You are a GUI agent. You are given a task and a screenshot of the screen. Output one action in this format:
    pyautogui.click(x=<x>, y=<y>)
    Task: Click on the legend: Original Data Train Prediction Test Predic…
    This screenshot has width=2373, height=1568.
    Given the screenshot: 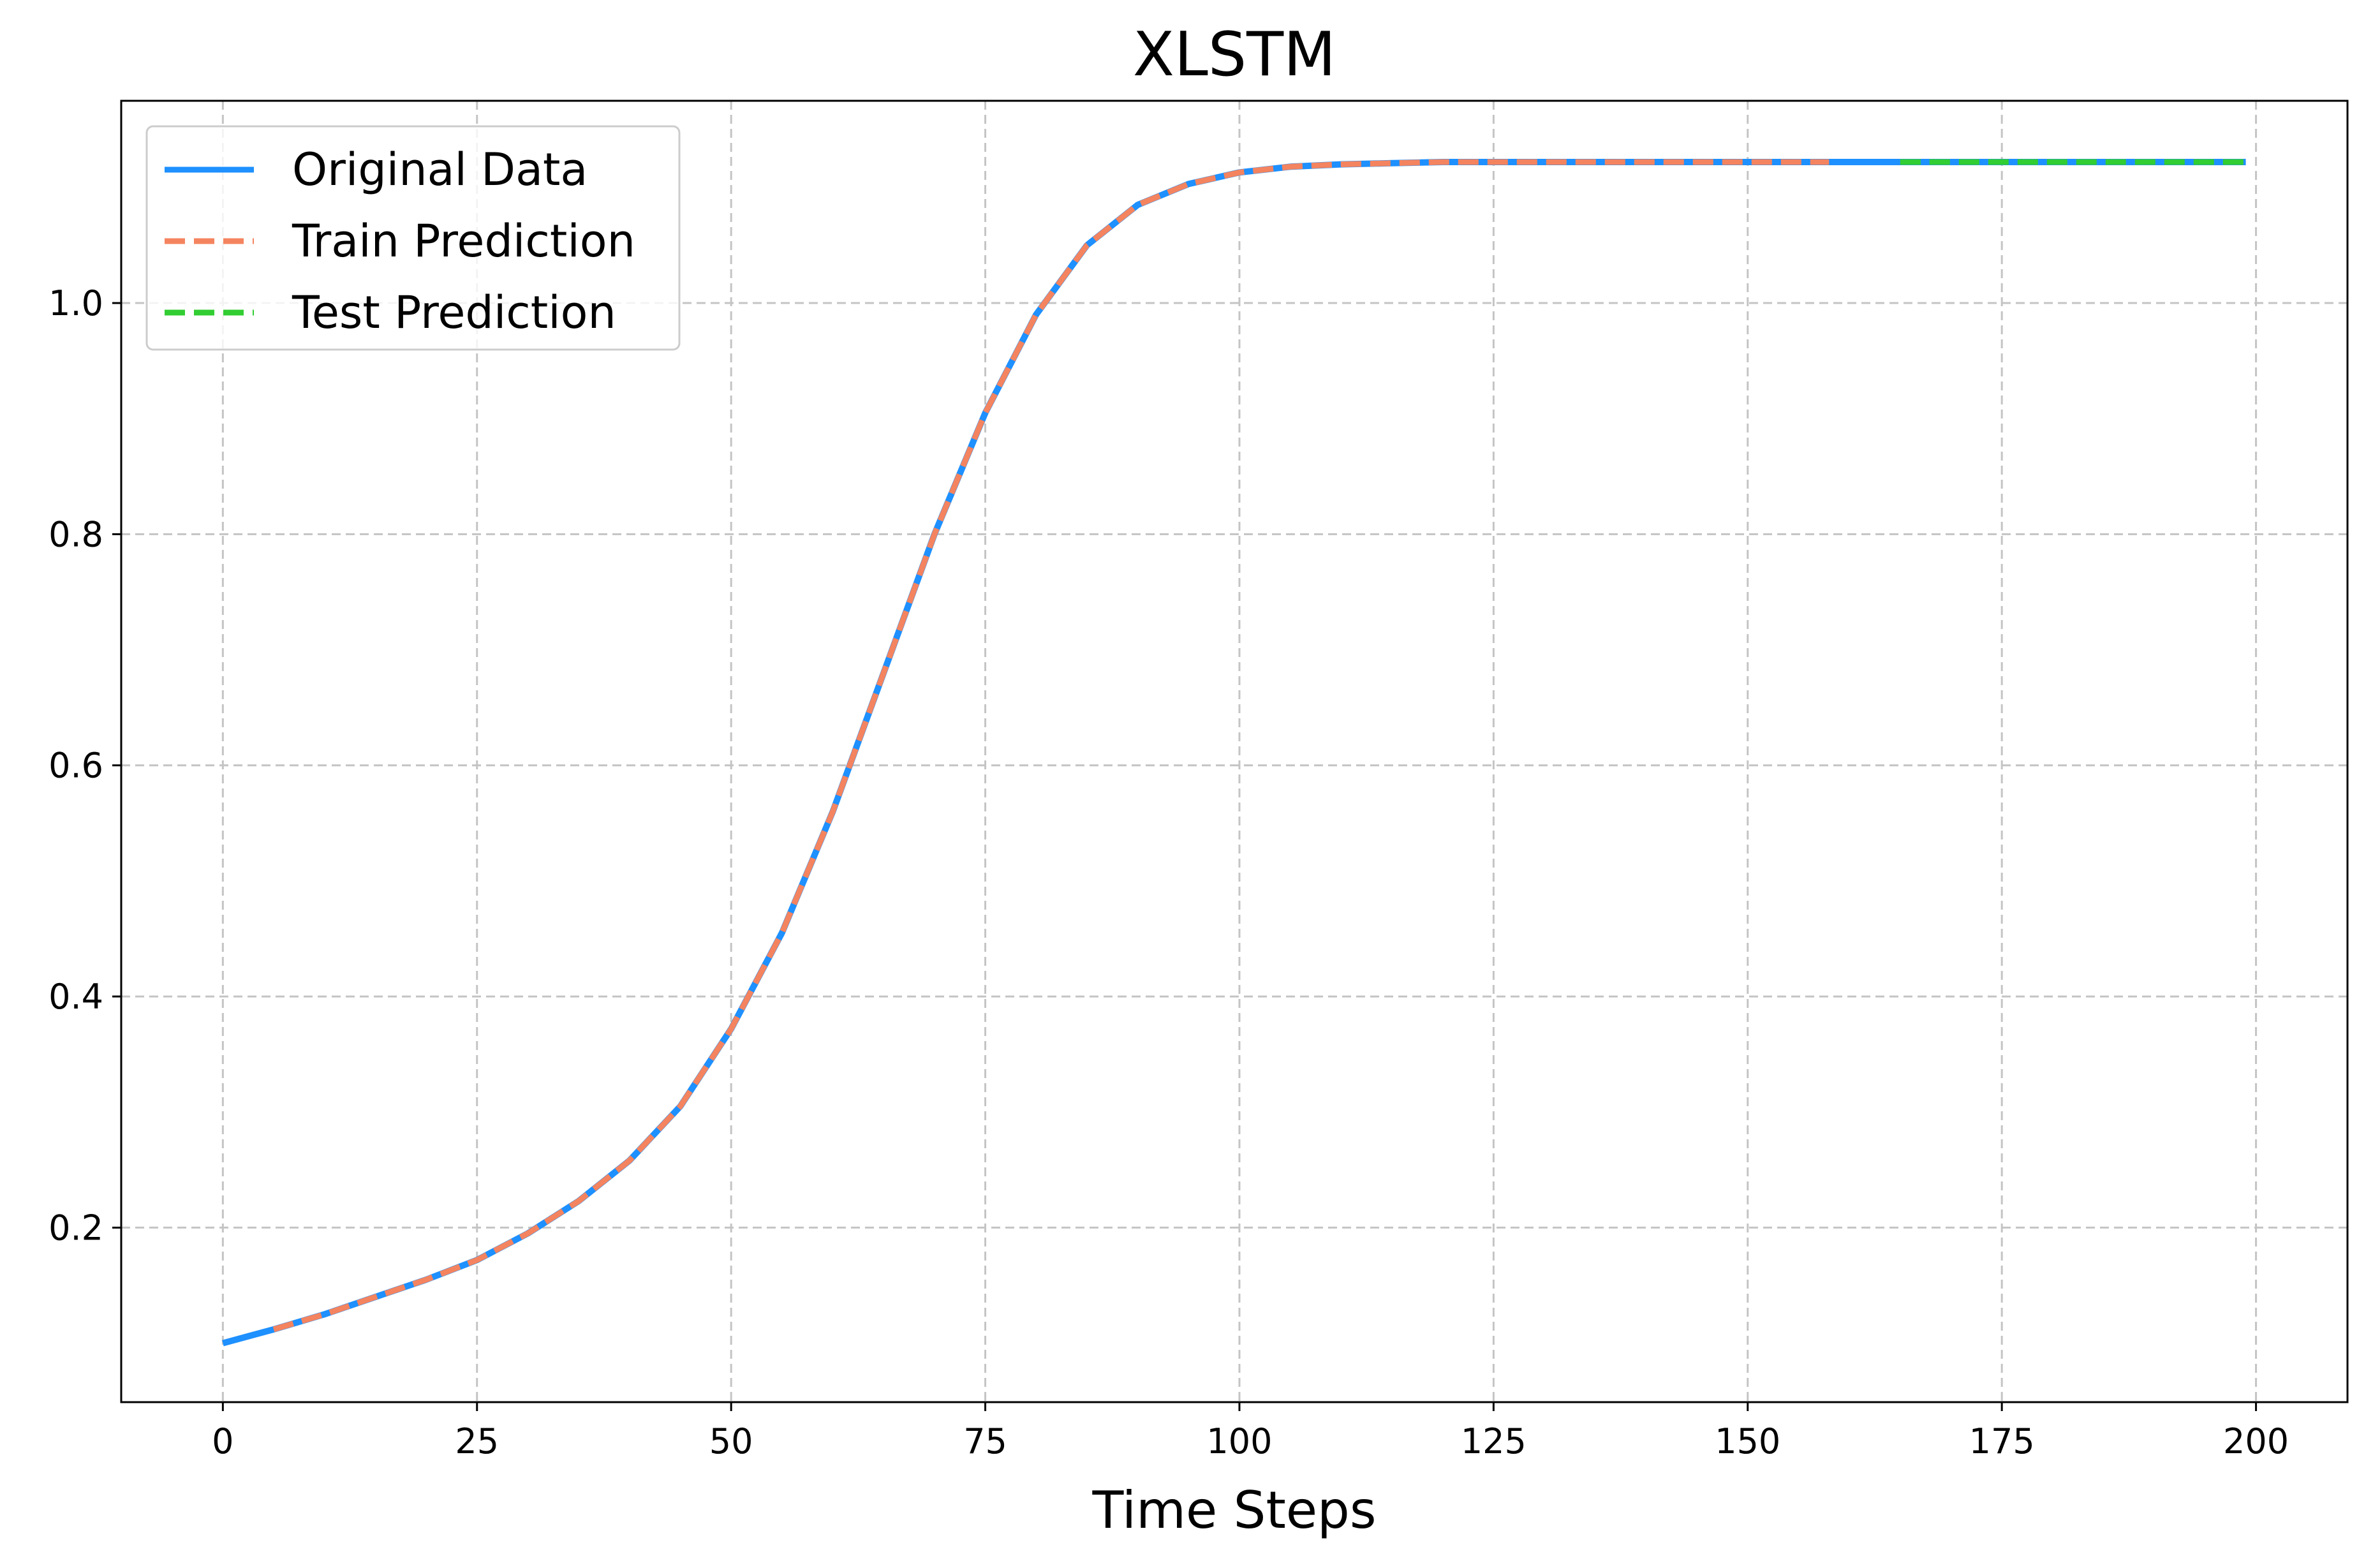 What is the action you would take?
    pyautogui.click(x=413, y=238)
    